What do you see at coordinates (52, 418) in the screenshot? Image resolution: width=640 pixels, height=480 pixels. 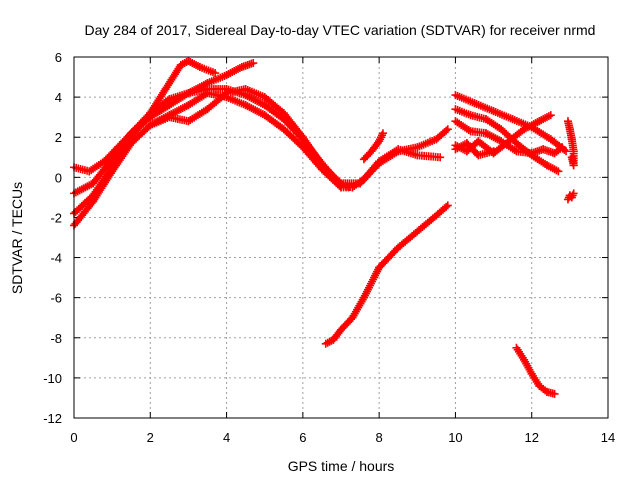 I see `y-tick-label: -12` at bounding box center [52, 418].